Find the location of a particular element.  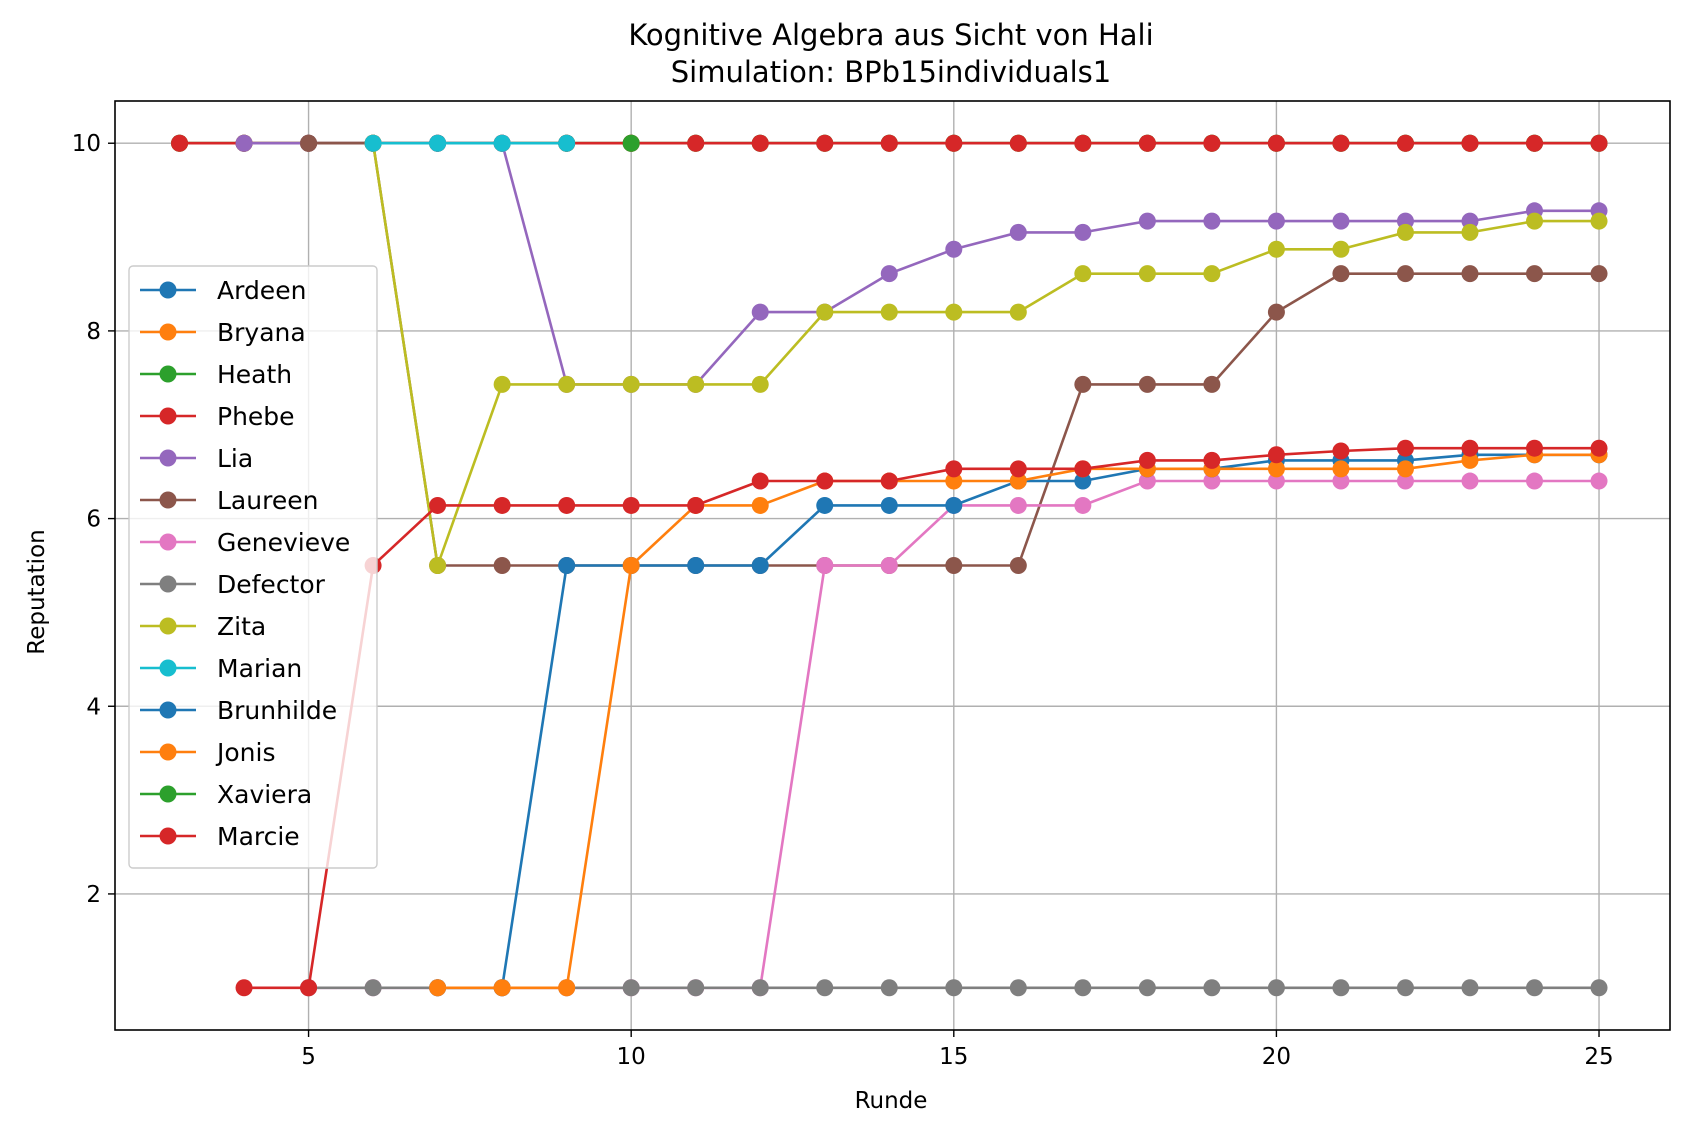

x-axis-label: Runde is located at coordinates (891, 1101).